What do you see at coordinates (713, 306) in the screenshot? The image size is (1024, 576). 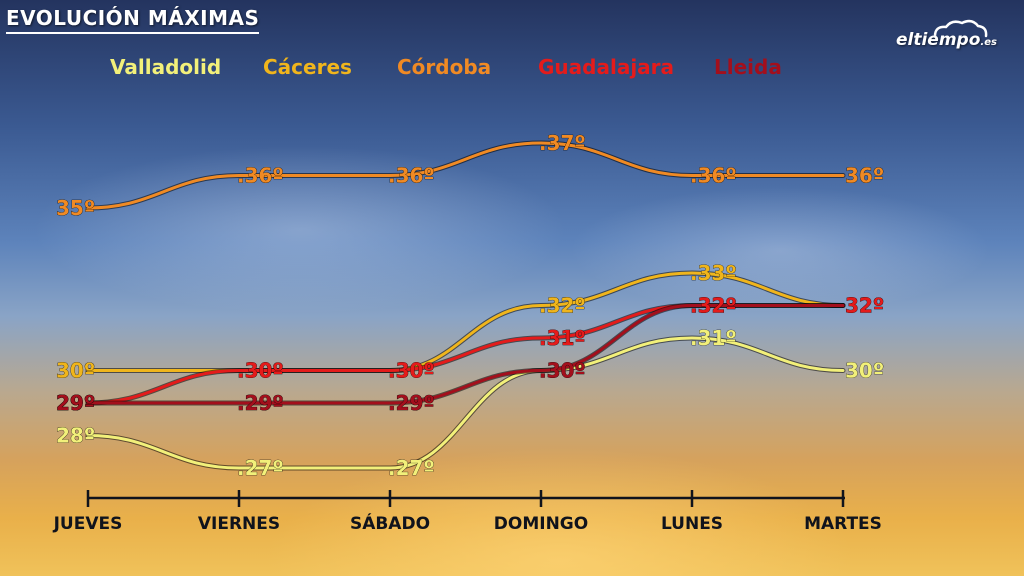 I see `value-label-guadalajara-lunes: .32º` at bounding box center [713, 306].